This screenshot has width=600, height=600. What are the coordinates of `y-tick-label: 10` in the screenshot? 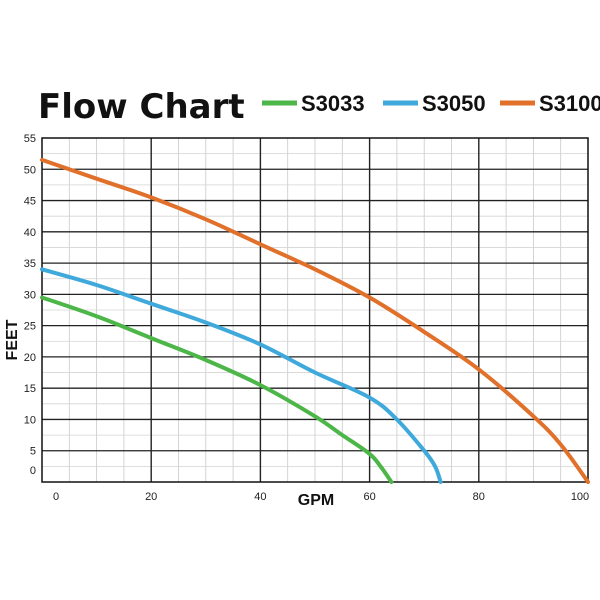 It's located at (30, 420).